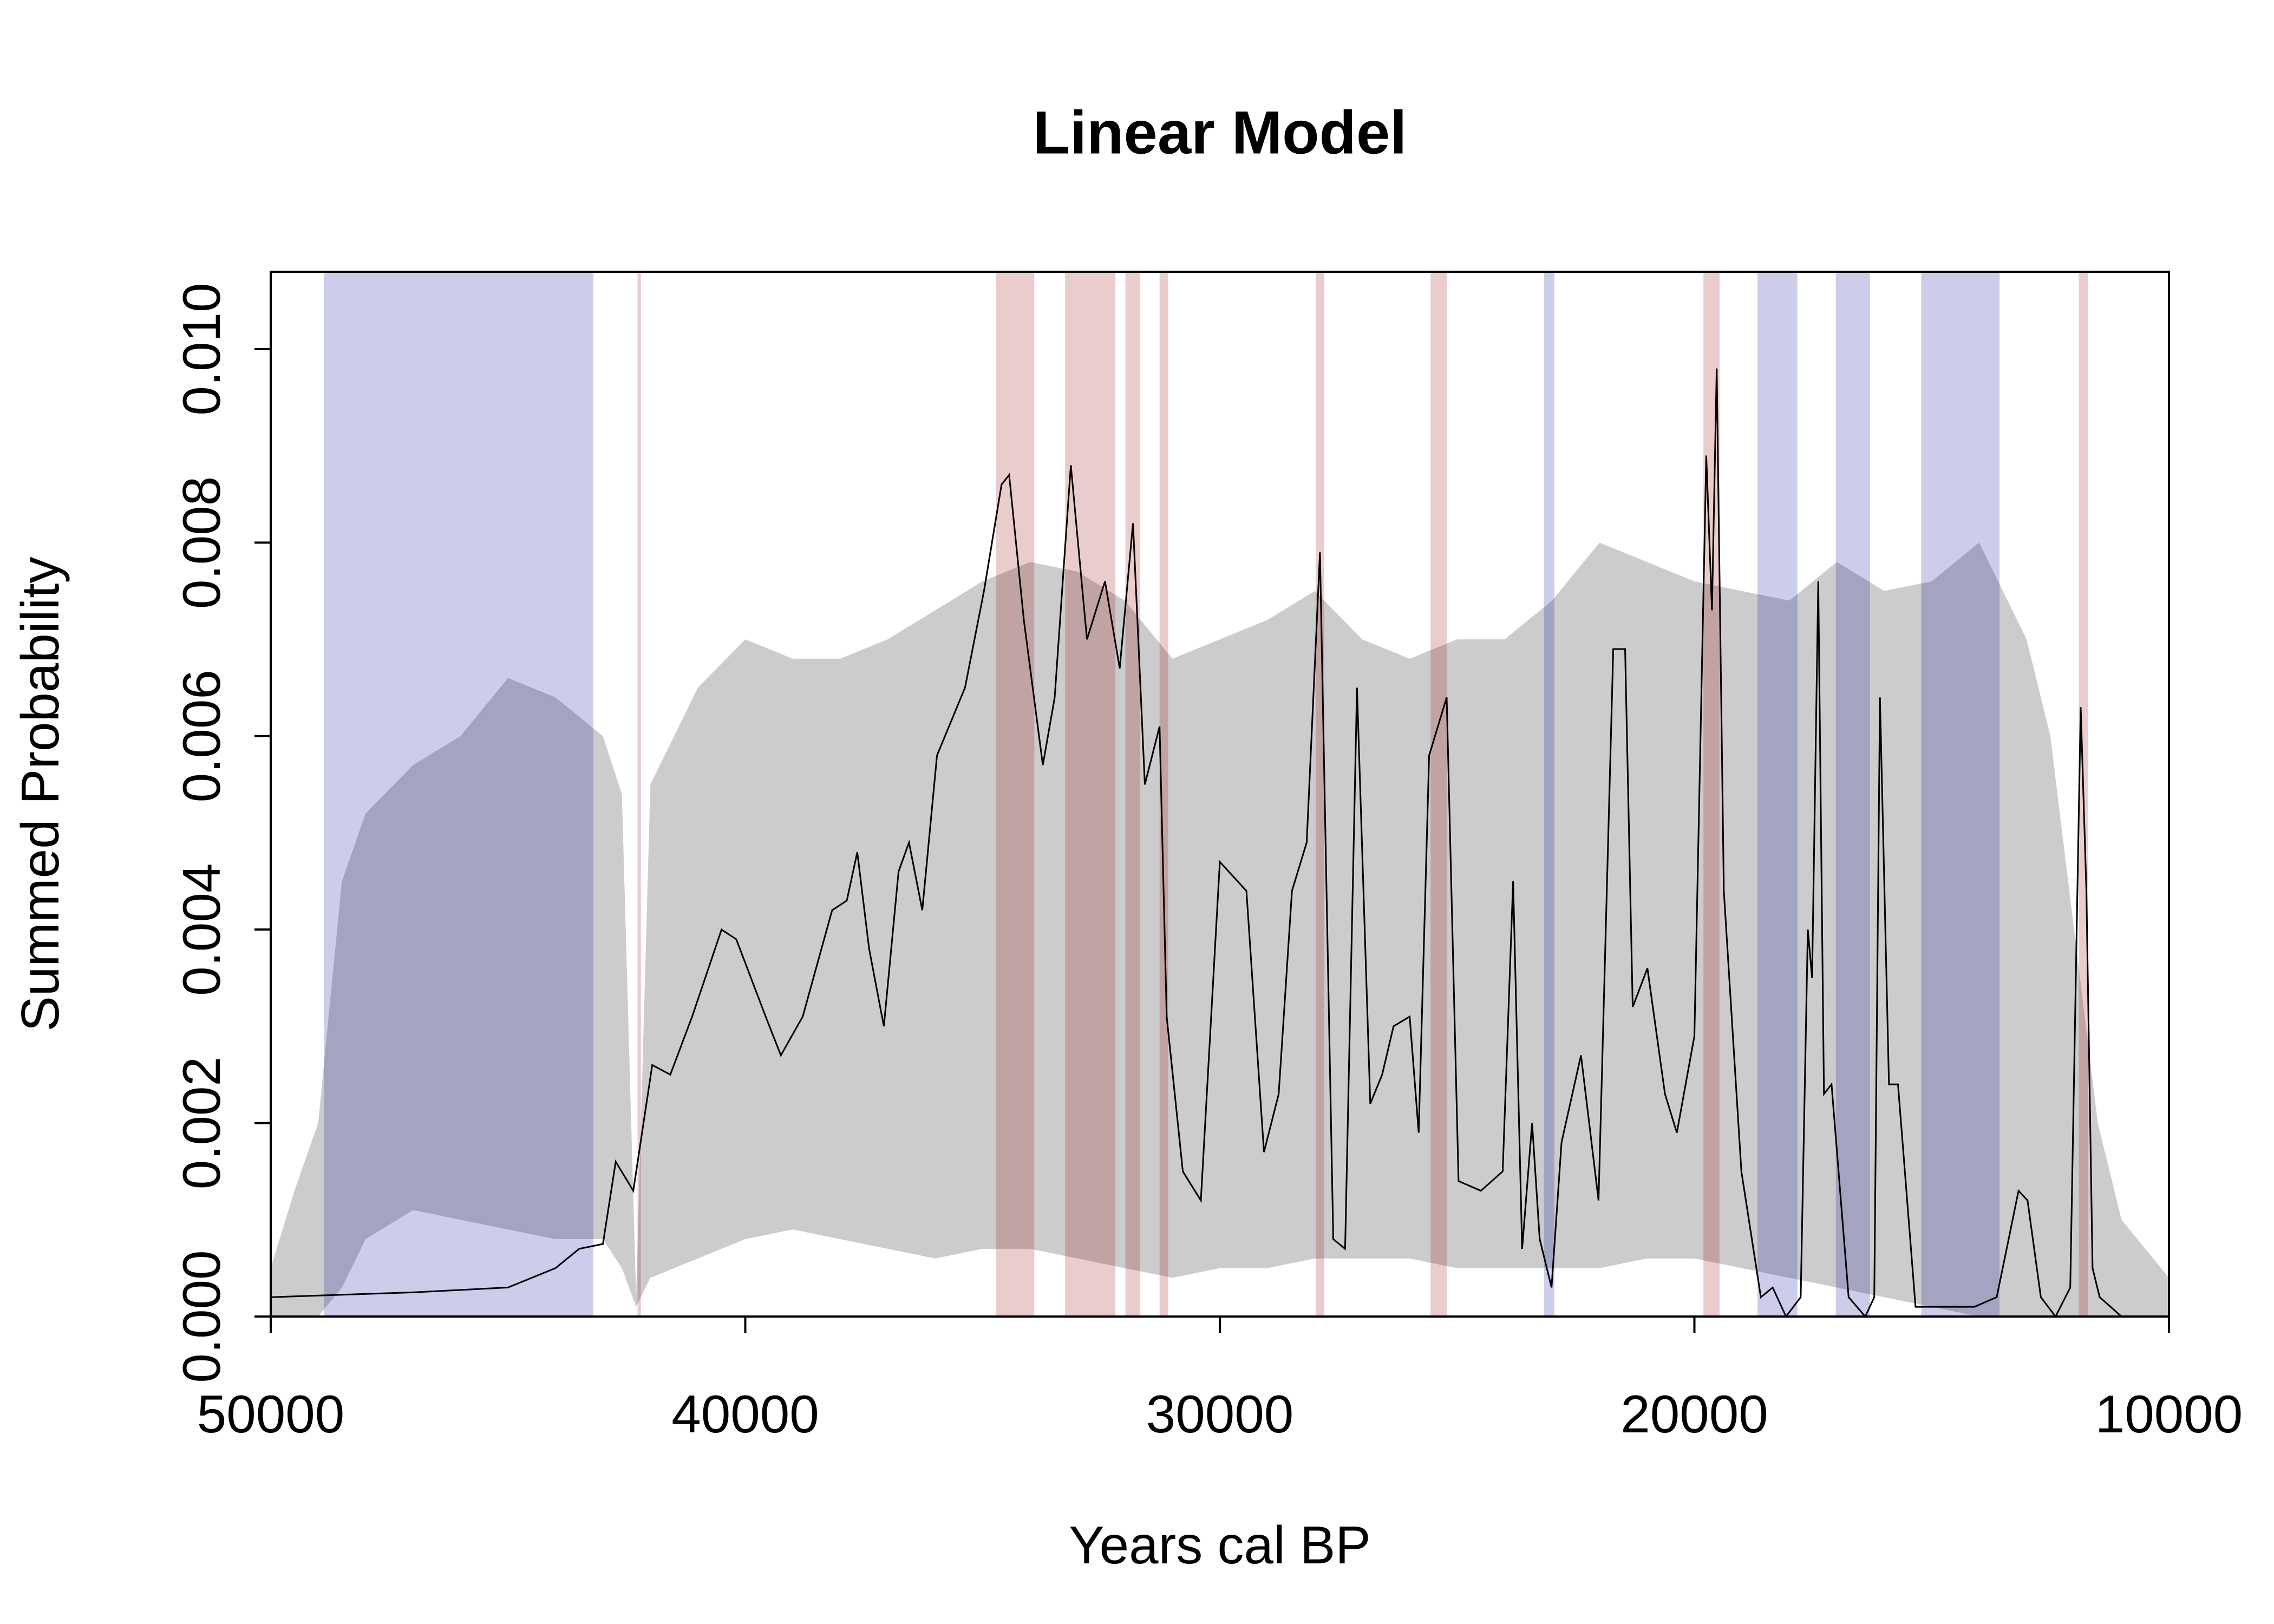  I want to click on y-tick-label: 0.010, so click(202, 349).